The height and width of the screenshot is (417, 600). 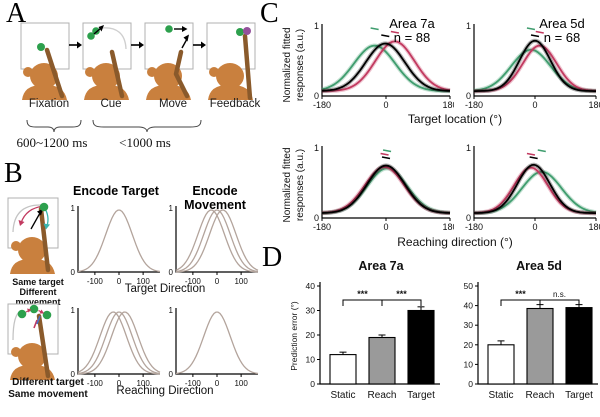 I want to click on y-tick-label: 50, so click(x=469, y=286).